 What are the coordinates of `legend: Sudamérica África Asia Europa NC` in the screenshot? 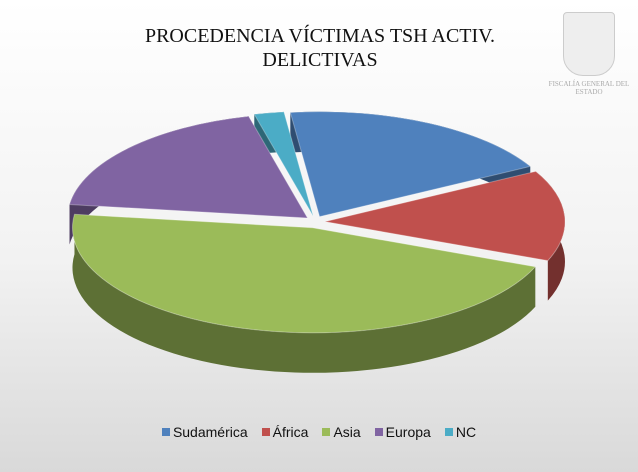 It's located at (319, 432).